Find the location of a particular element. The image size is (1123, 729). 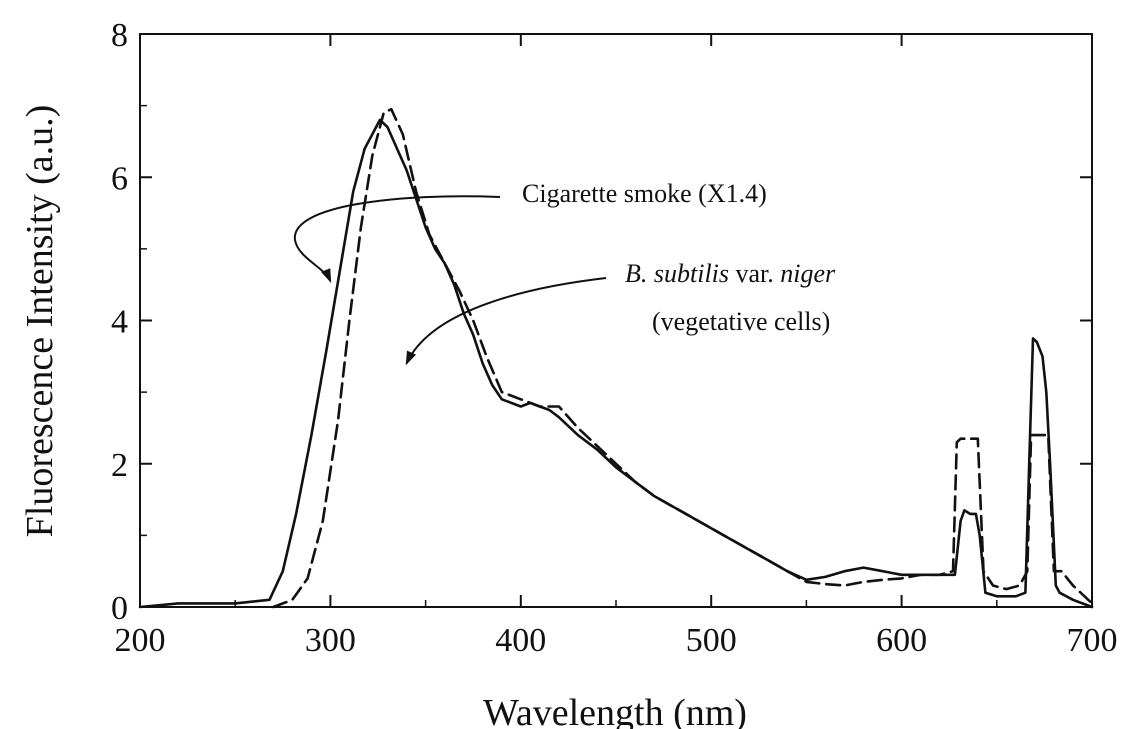

annotation-bsubtilis-arrow is located at coordinates (506, 321).